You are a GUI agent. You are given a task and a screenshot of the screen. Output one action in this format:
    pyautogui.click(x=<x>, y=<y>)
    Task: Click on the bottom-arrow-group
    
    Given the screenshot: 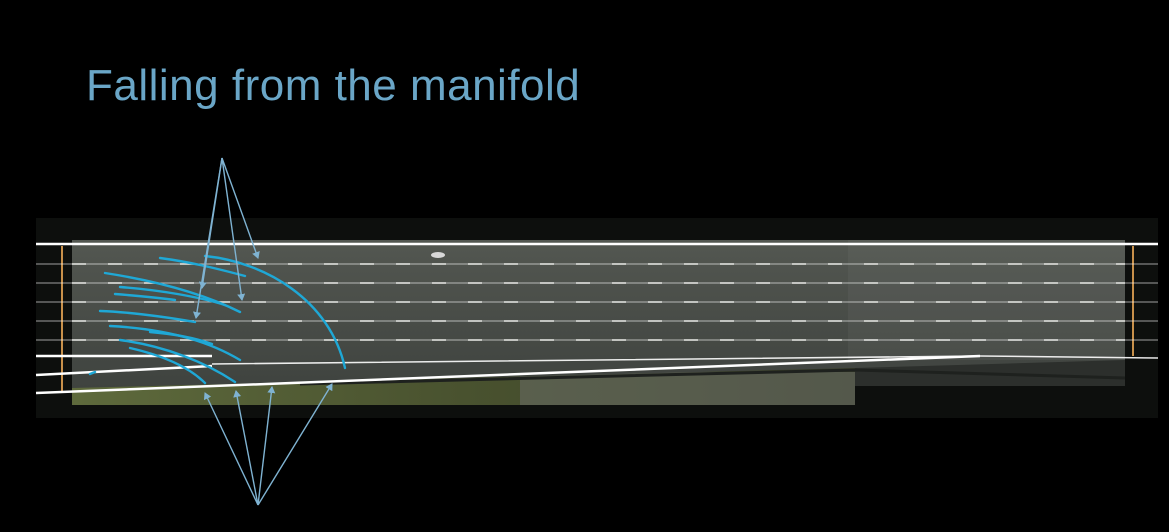 What is the action you would take?
    pyautogui.click(x=268, y=444)
    